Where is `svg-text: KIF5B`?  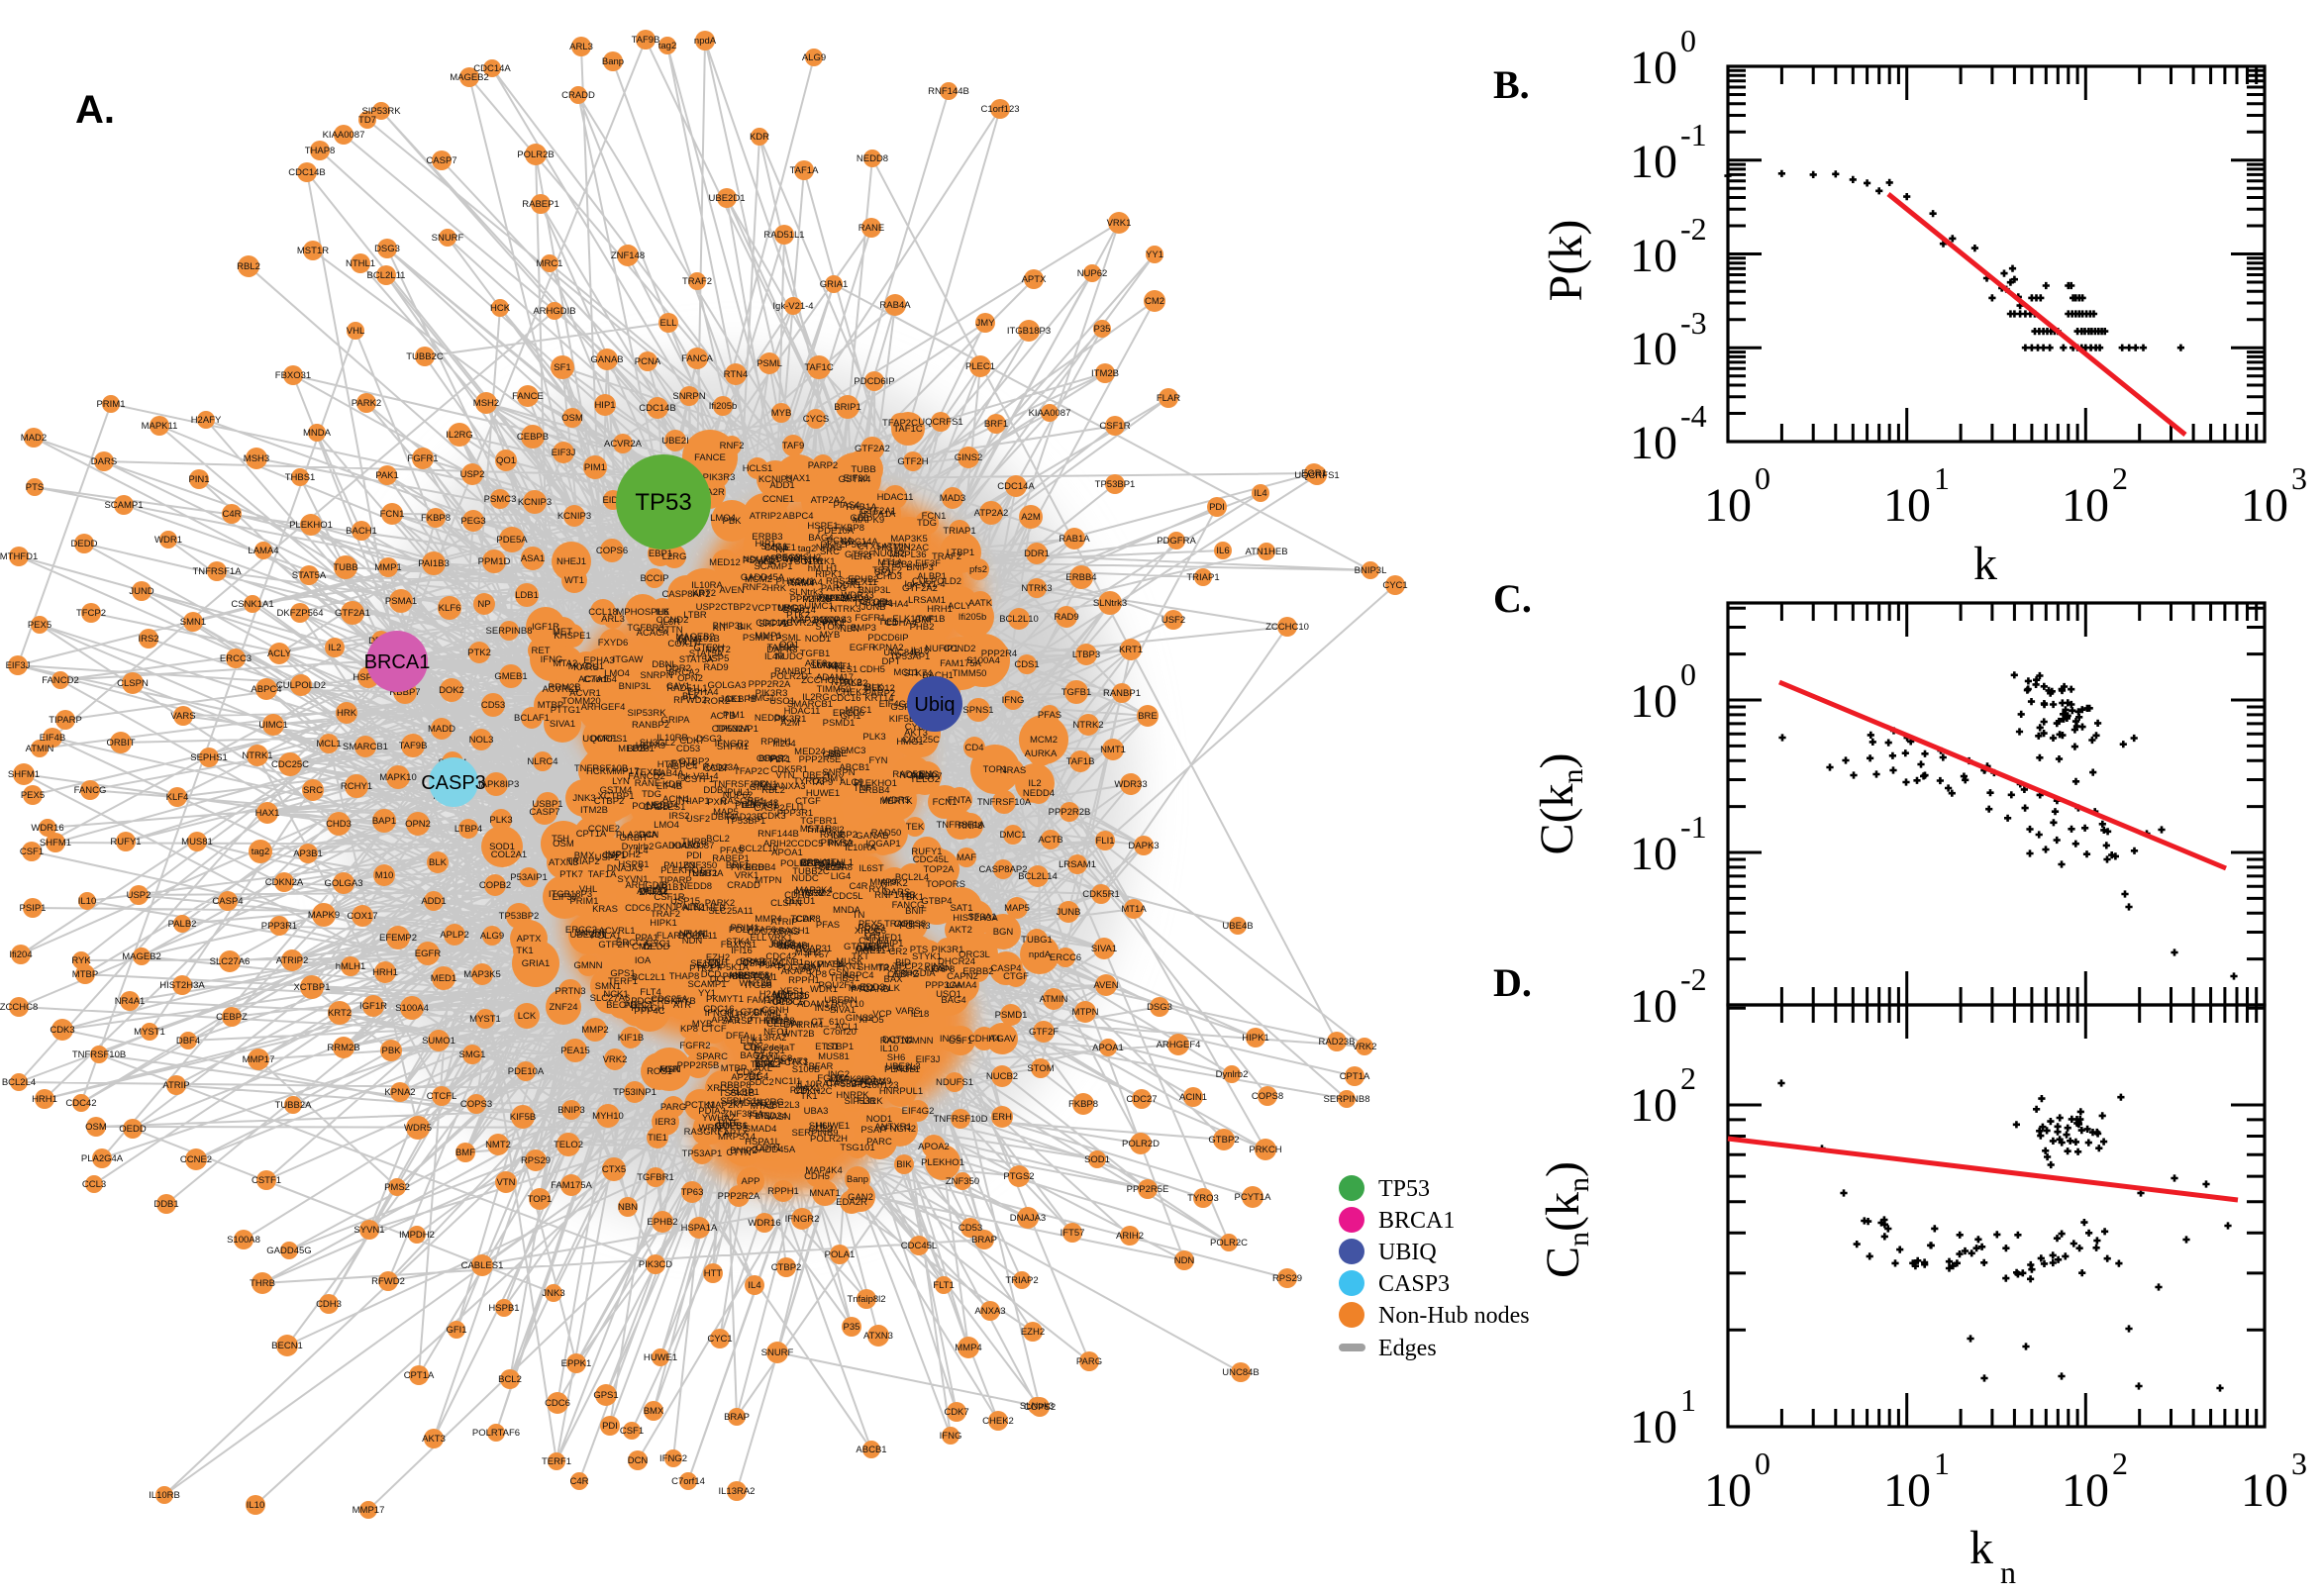 svg-text: KIF5B is located at coordinates (523, 1117).